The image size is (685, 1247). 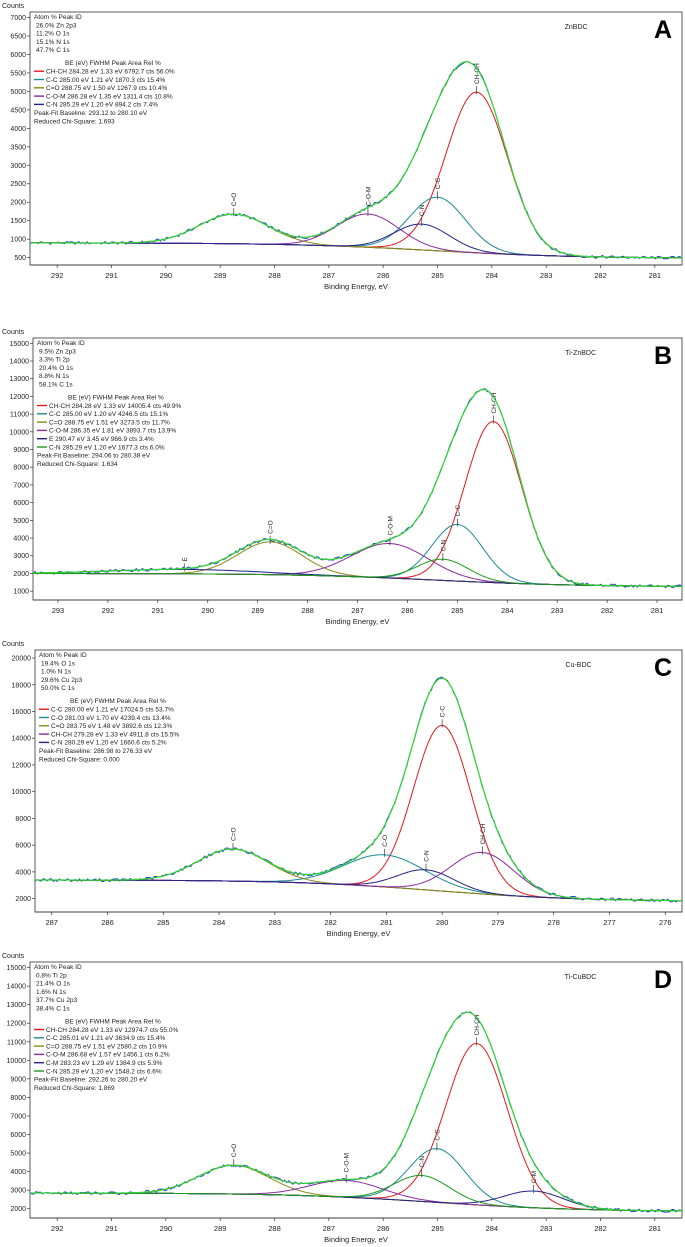 What do you see at coordinates (111, 718) in the screenshot?
I see `peak-table-row: C-O 281.03 eV 1.70 eV 4239.4 cts 13.4%` at bounding box center [111, 718].